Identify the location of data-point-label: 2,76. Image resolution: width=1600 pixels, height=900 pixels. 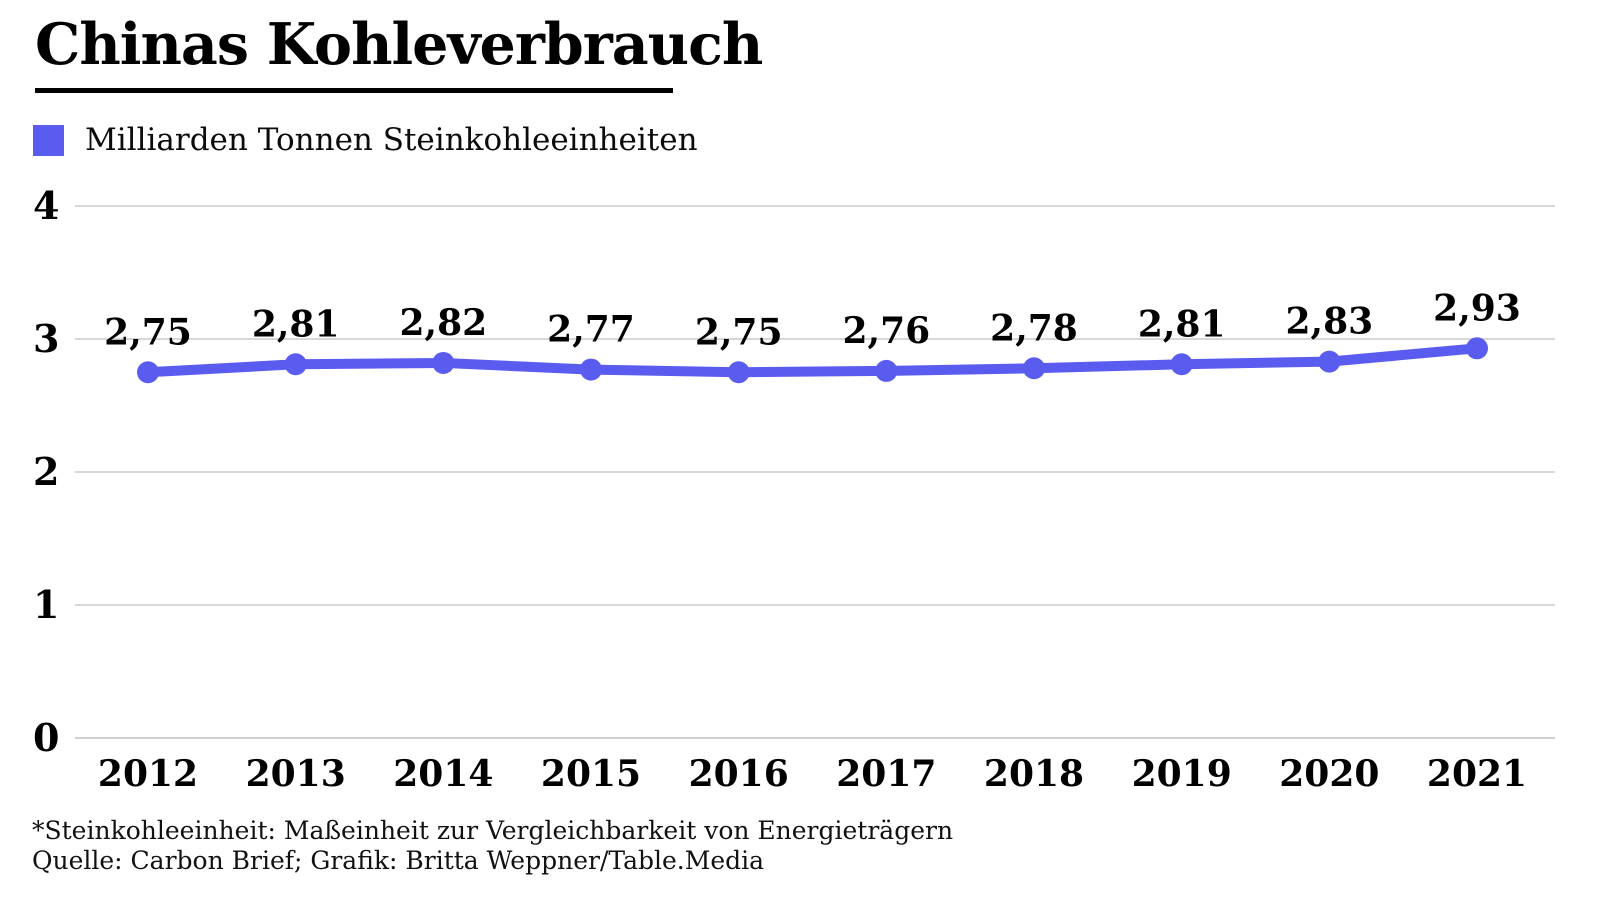
(886, 331).